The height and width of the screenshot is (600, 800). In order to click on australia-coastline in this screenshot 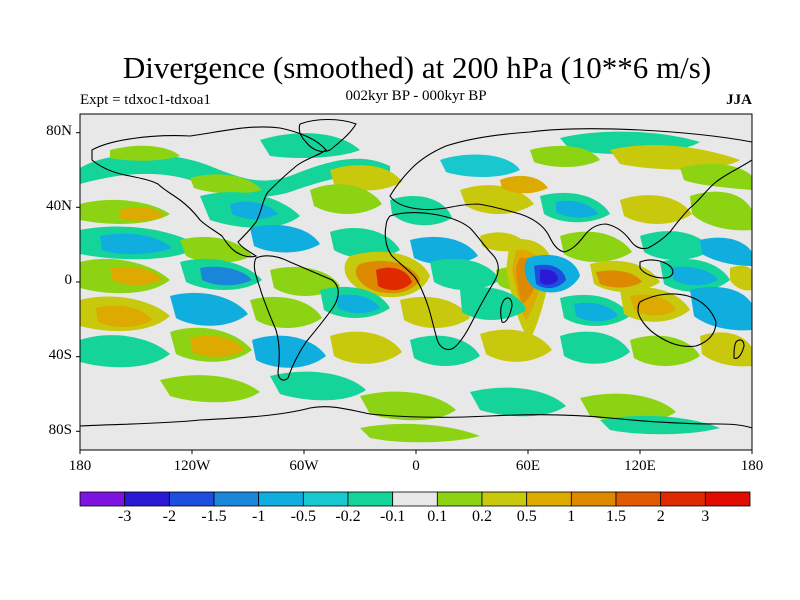, I will do `click(677, 320)`.